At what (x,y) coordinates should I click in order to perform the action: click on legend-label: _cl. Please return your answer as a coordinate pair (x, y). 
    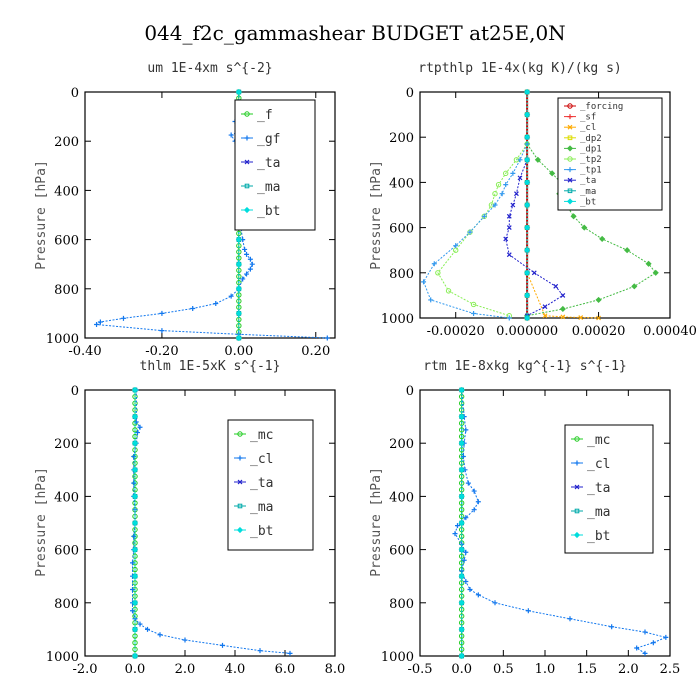
    Looking at the image, I should click on (588, 128).